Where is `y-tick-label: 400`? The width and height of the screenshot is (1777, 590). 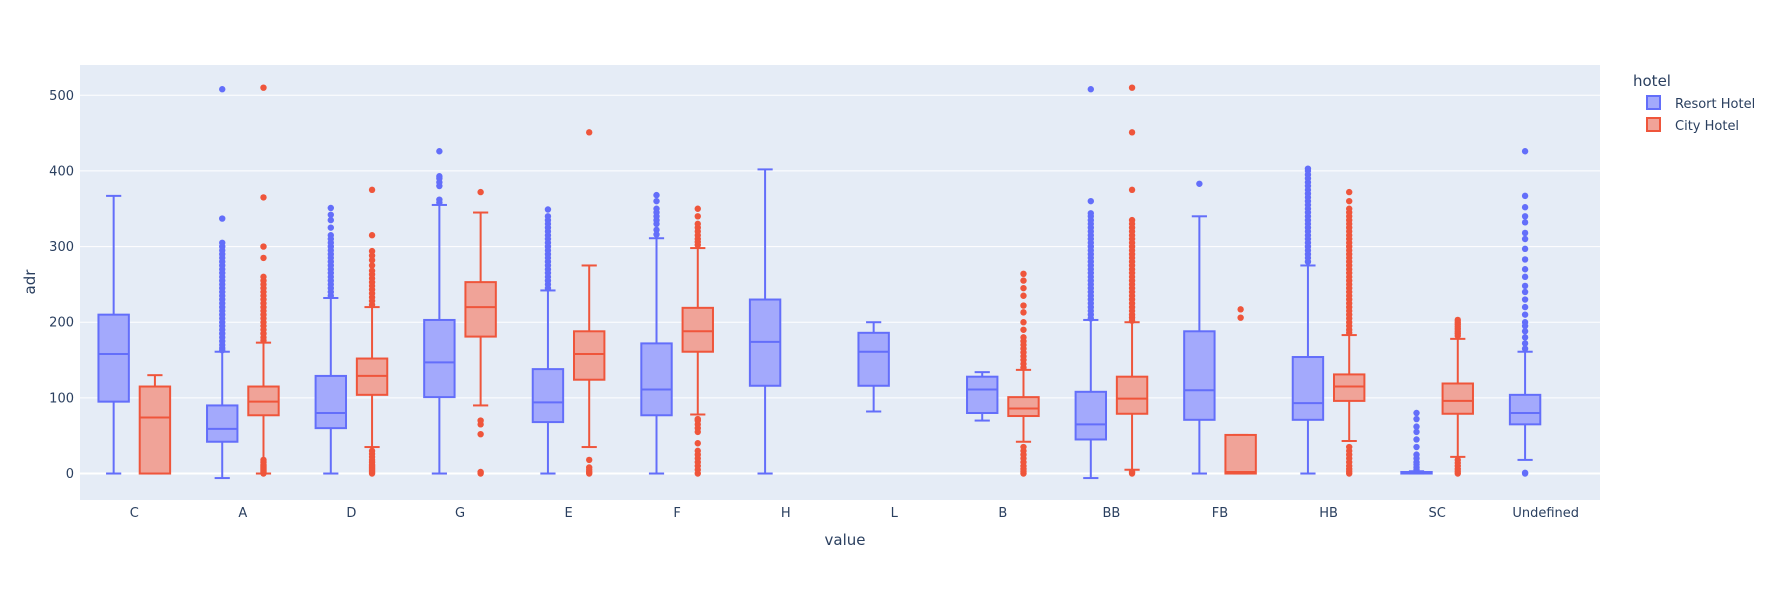 y-tick-label: 400 is located at coordinates (61, 171).